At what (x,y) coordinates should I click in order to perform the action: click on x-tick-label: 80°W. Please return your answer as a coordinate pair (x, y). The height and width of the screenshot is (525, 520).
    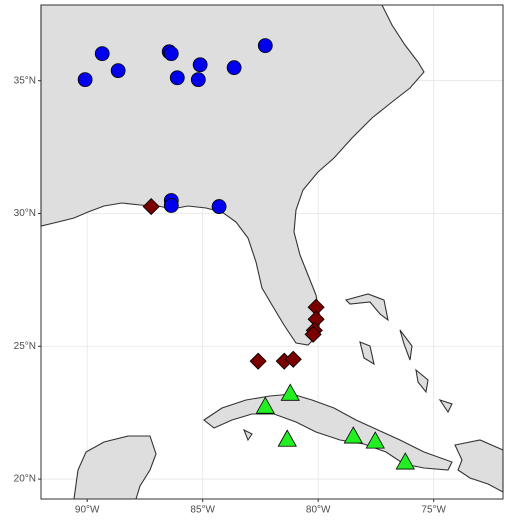
    Looking at the image, I should click on (318, 510).